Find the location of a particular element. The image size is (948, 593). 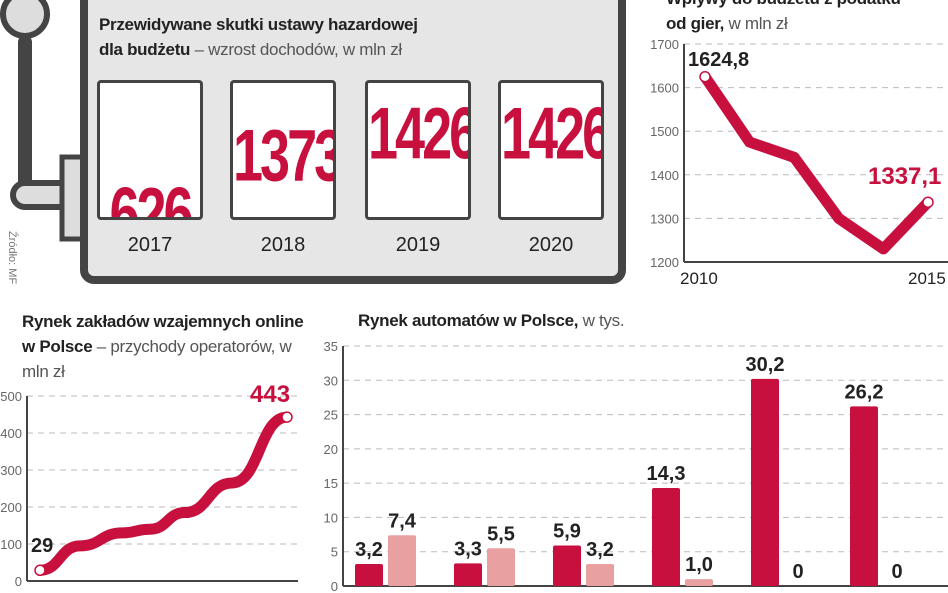

chart3-title: Rynek automatów w Polsce, w tys. is located at coordinates (491, 320).